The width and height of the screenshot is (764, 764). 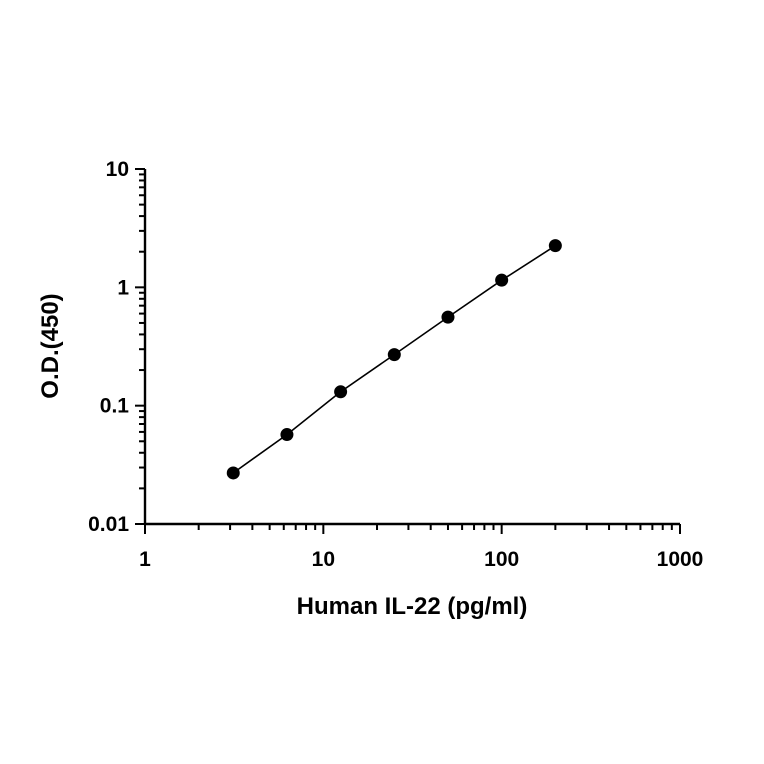 What do you see at coordinates (50, 345) in the screenshot?
I see `y-axis-title: O.D.(450)` at bounding box center [50, 345].